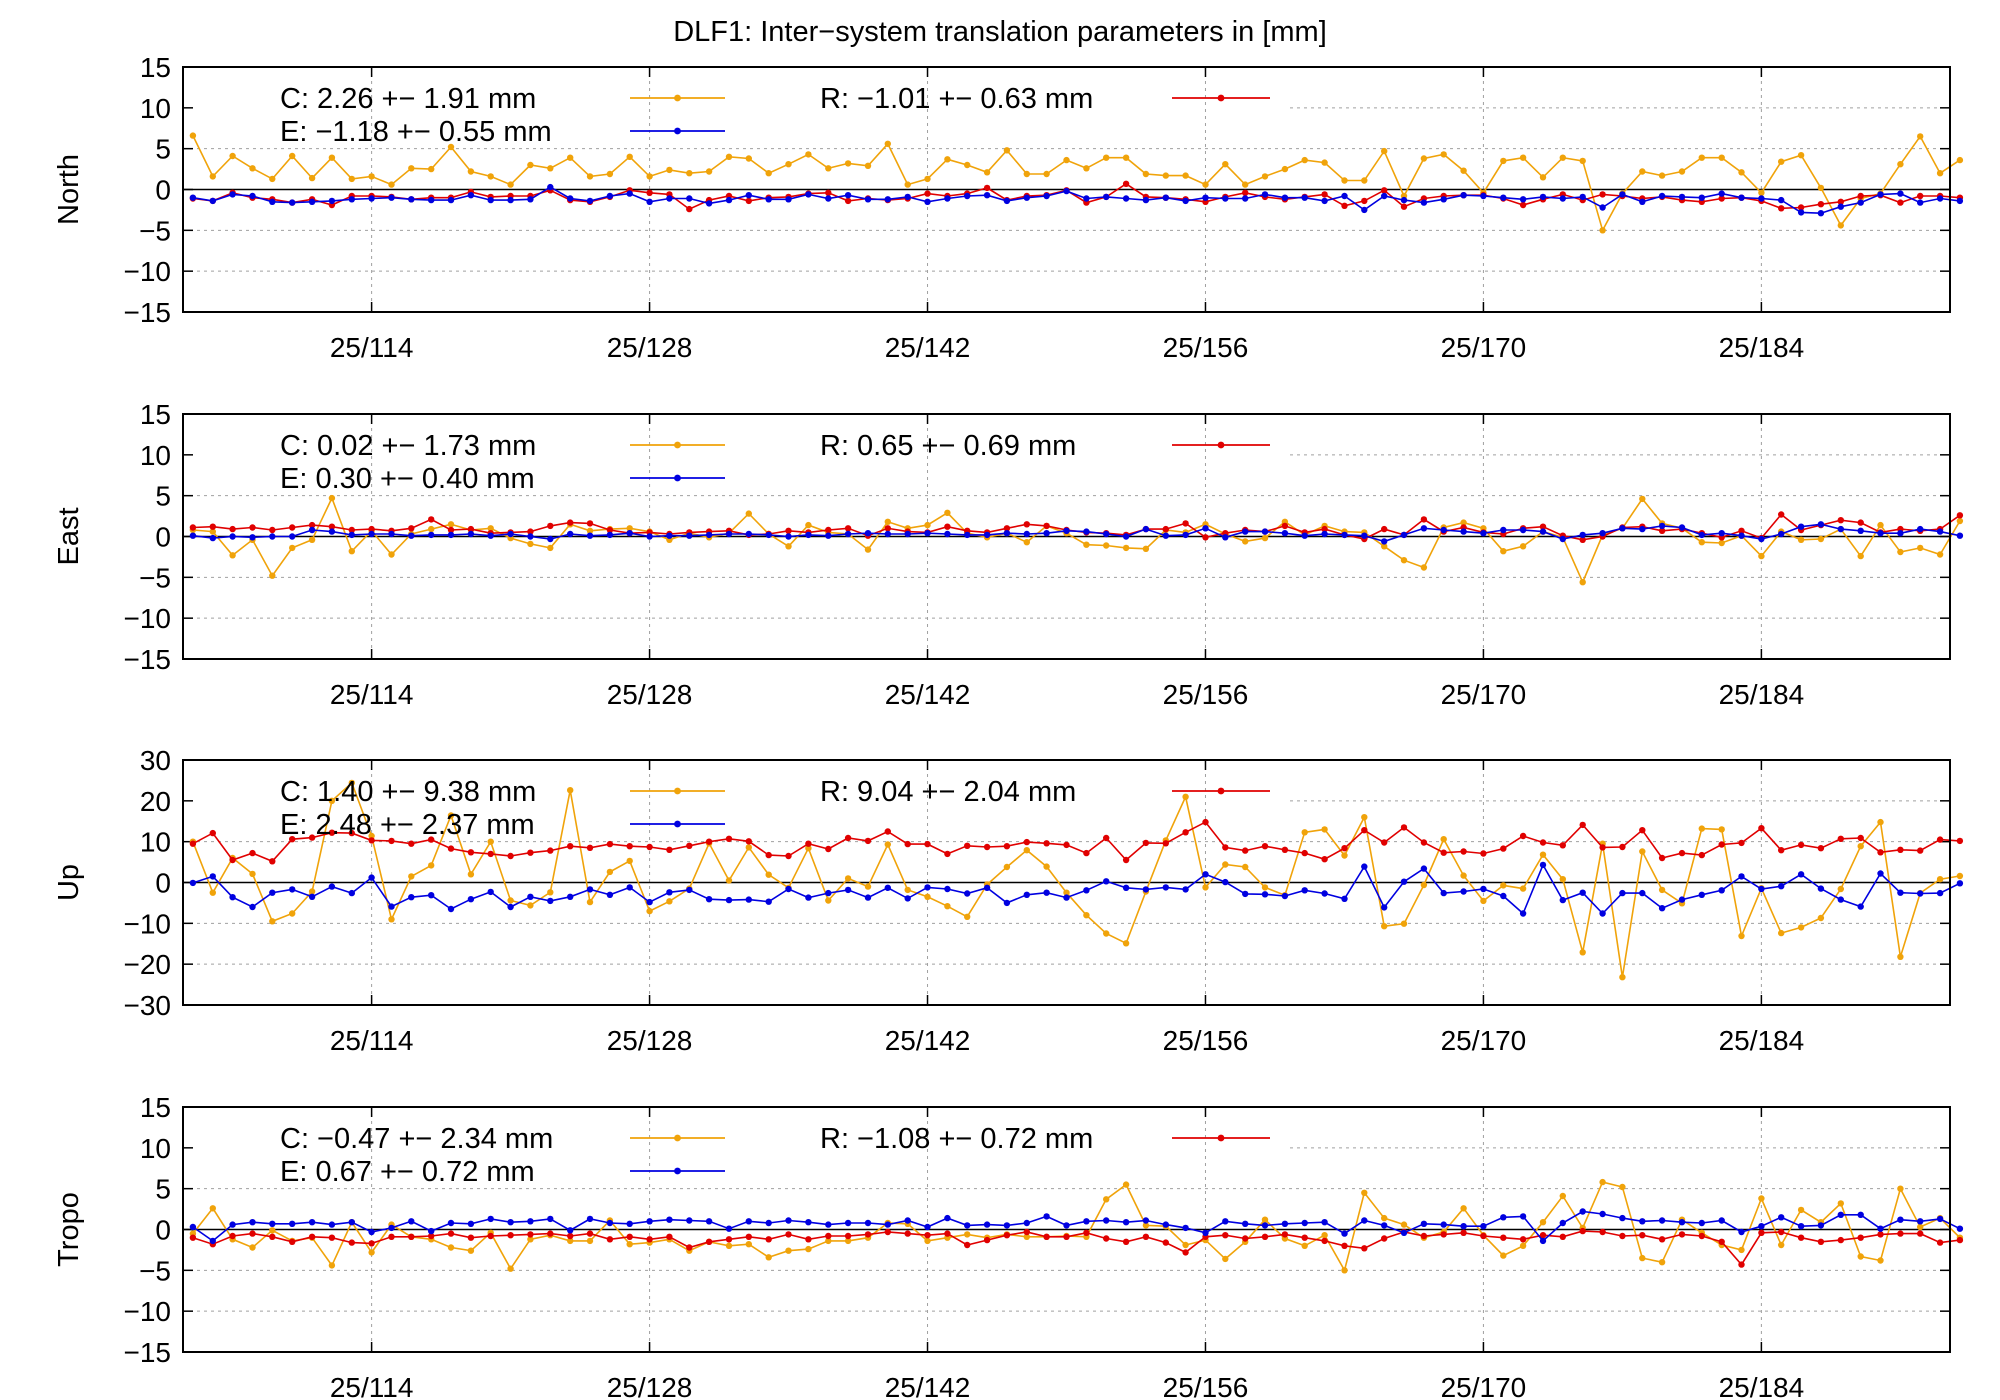 The height and width of the screenshot is (1400, 2000). What do you see at coordinates (928, 1386) in the screenshot?
I see `x-tick-label: 25/142` at bounding box center [928, 1386].